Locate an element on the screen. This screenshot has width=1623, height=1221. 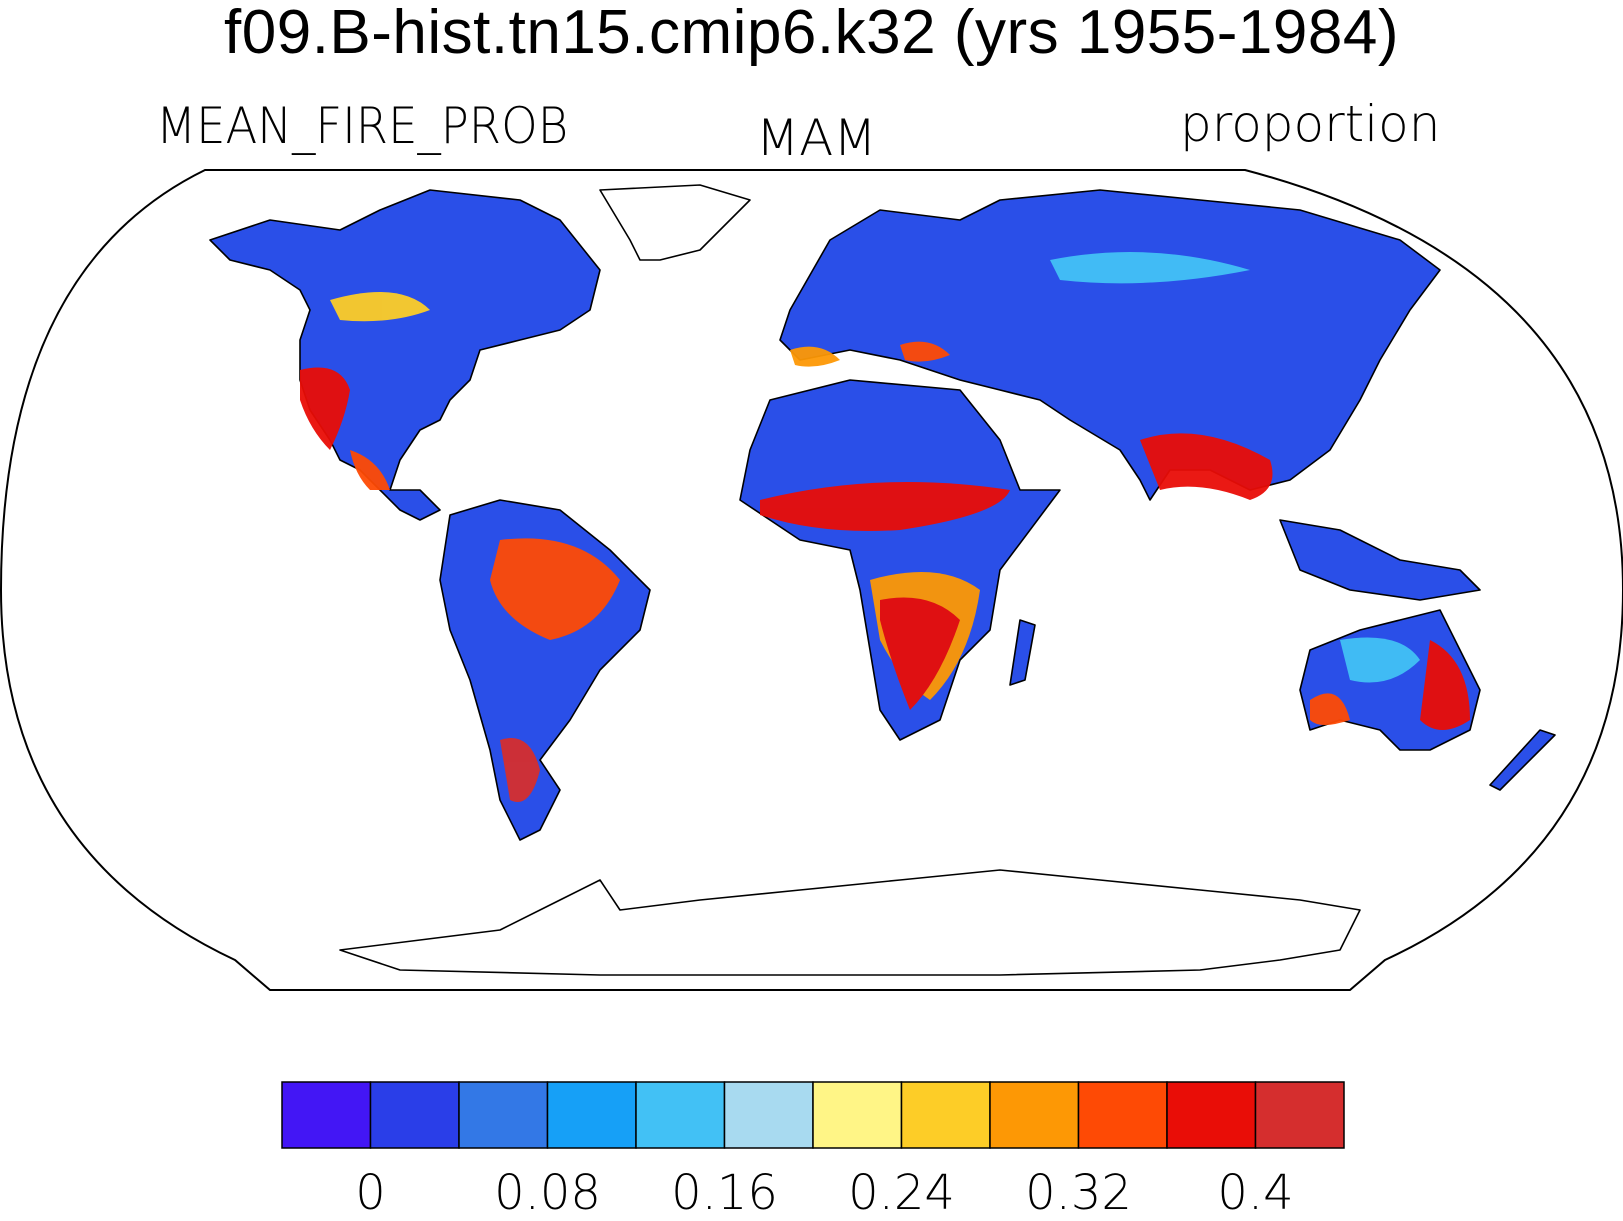
variable-label: MEAN_FIRE_PROB is located at coordinates (362, 126).